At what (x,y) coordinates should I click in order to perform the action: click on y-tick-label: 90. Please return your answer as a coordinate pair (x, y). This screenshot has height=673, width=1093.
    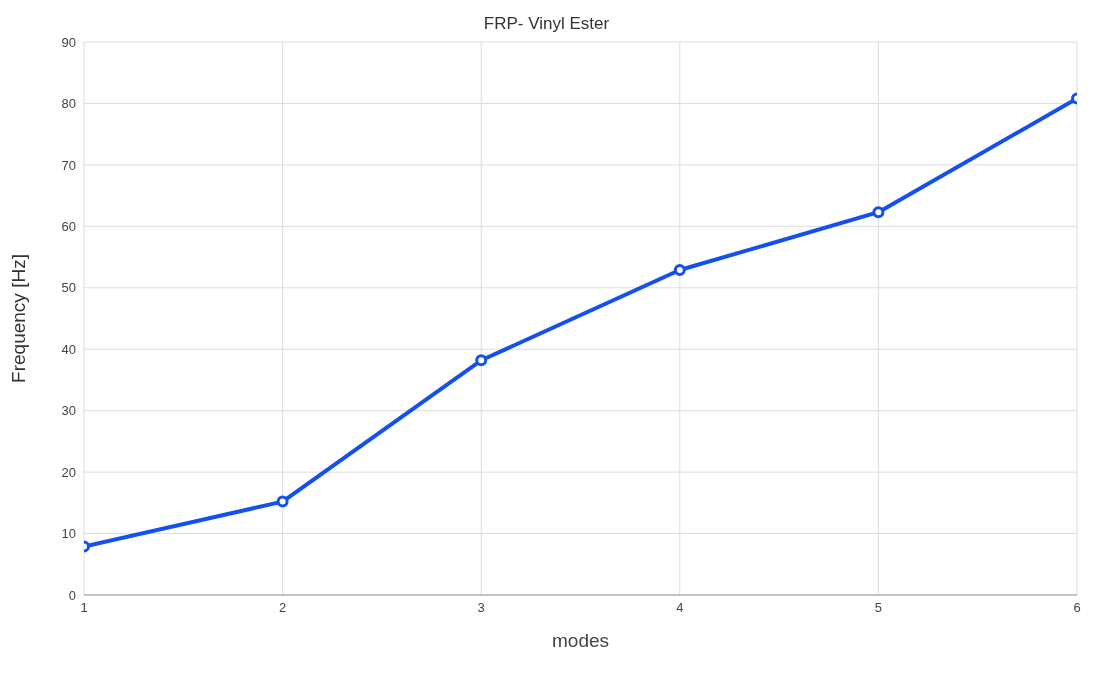
    Looking at the image, I should click on (68, 42).